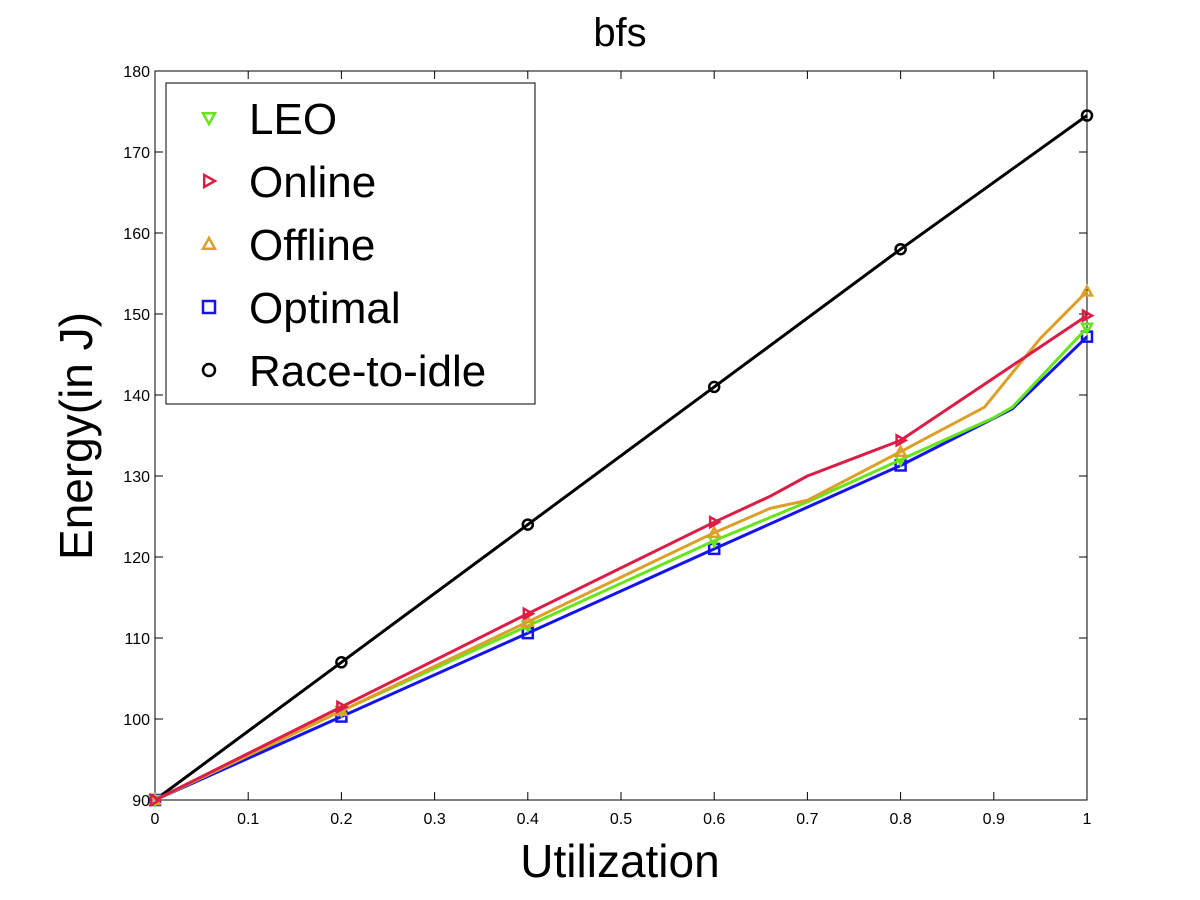 This screenshot has width=1200, height=900. Describe the element at coordinates (136, 72) in the screenshot. I see `y-tick-label: 180` at that location.